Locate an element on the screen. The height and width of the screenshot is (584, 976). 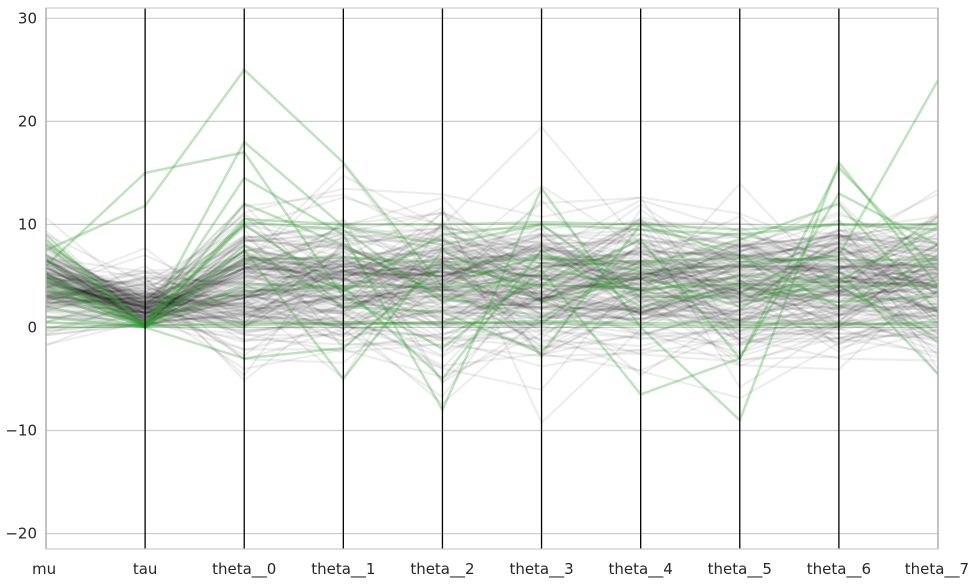
divergent-sample-line is located at coordinates (492, 324).